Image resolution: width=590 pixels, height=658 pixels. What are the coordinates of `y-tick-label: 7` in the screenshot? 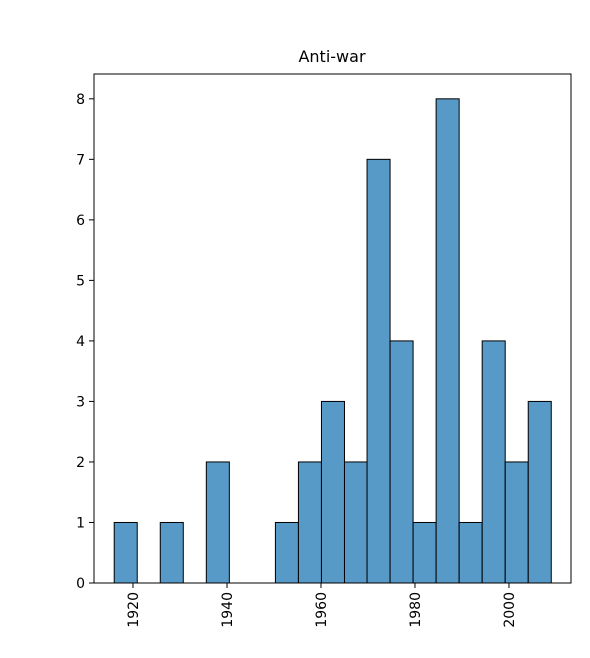 It's located at (80, 160).